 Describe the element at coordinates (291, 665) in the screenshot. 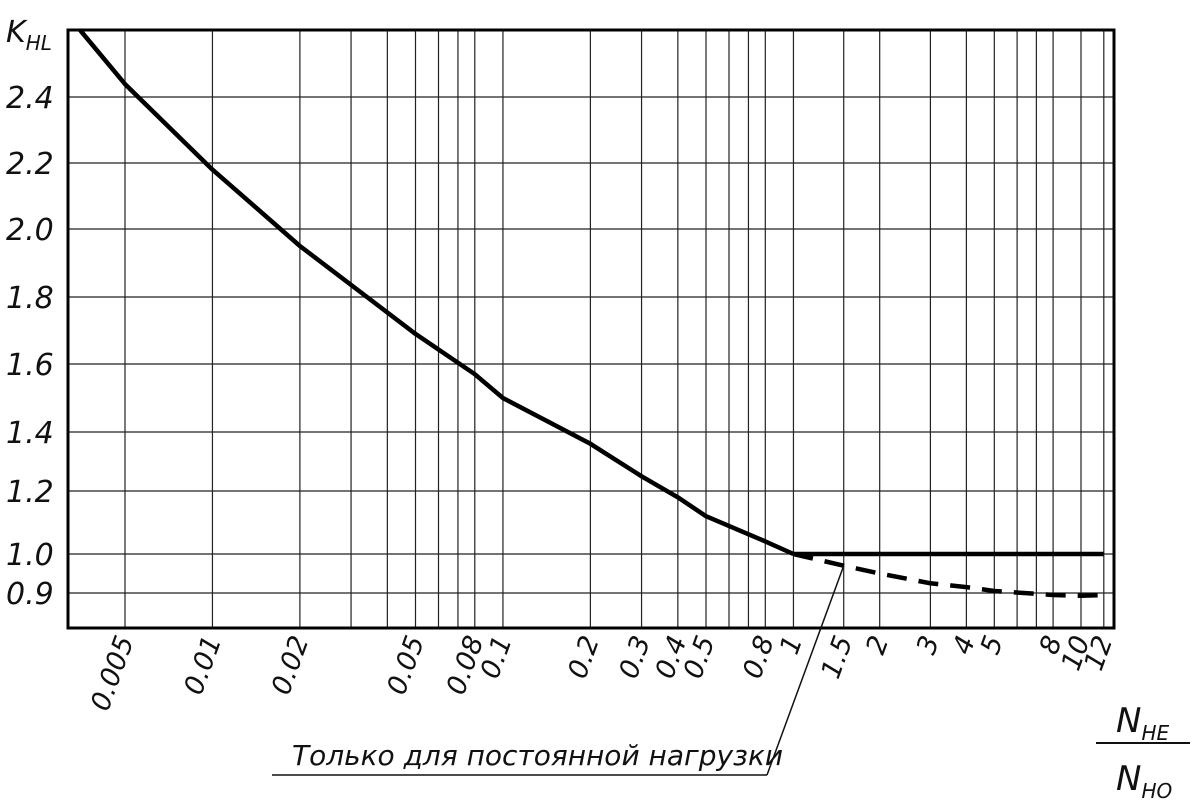

I see `x-tick-label: 0.02` at that location.